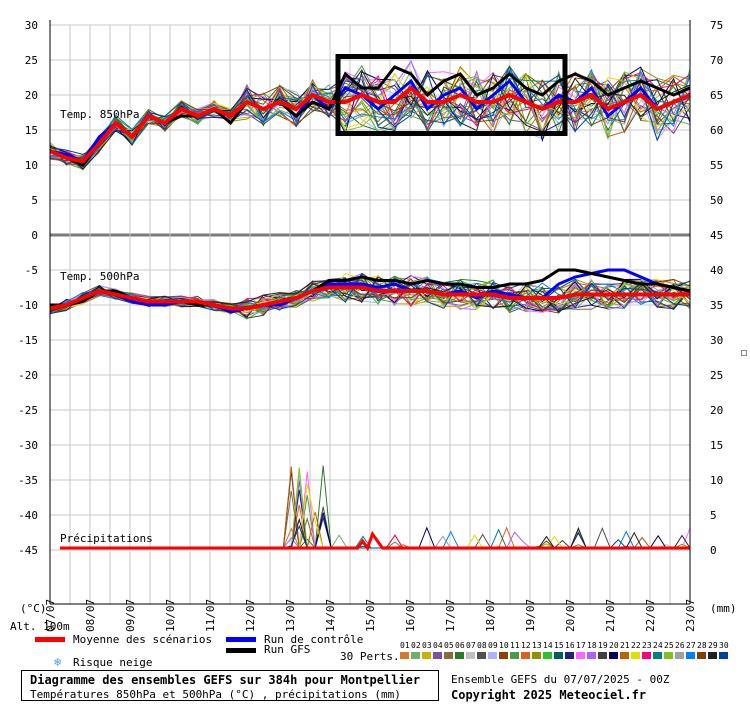 This screenshot has width=750, height=704. What do you see at coordinates (744, 353) in the screenshot?
I see `side-marker-icon` at bounding box center [744, 353].